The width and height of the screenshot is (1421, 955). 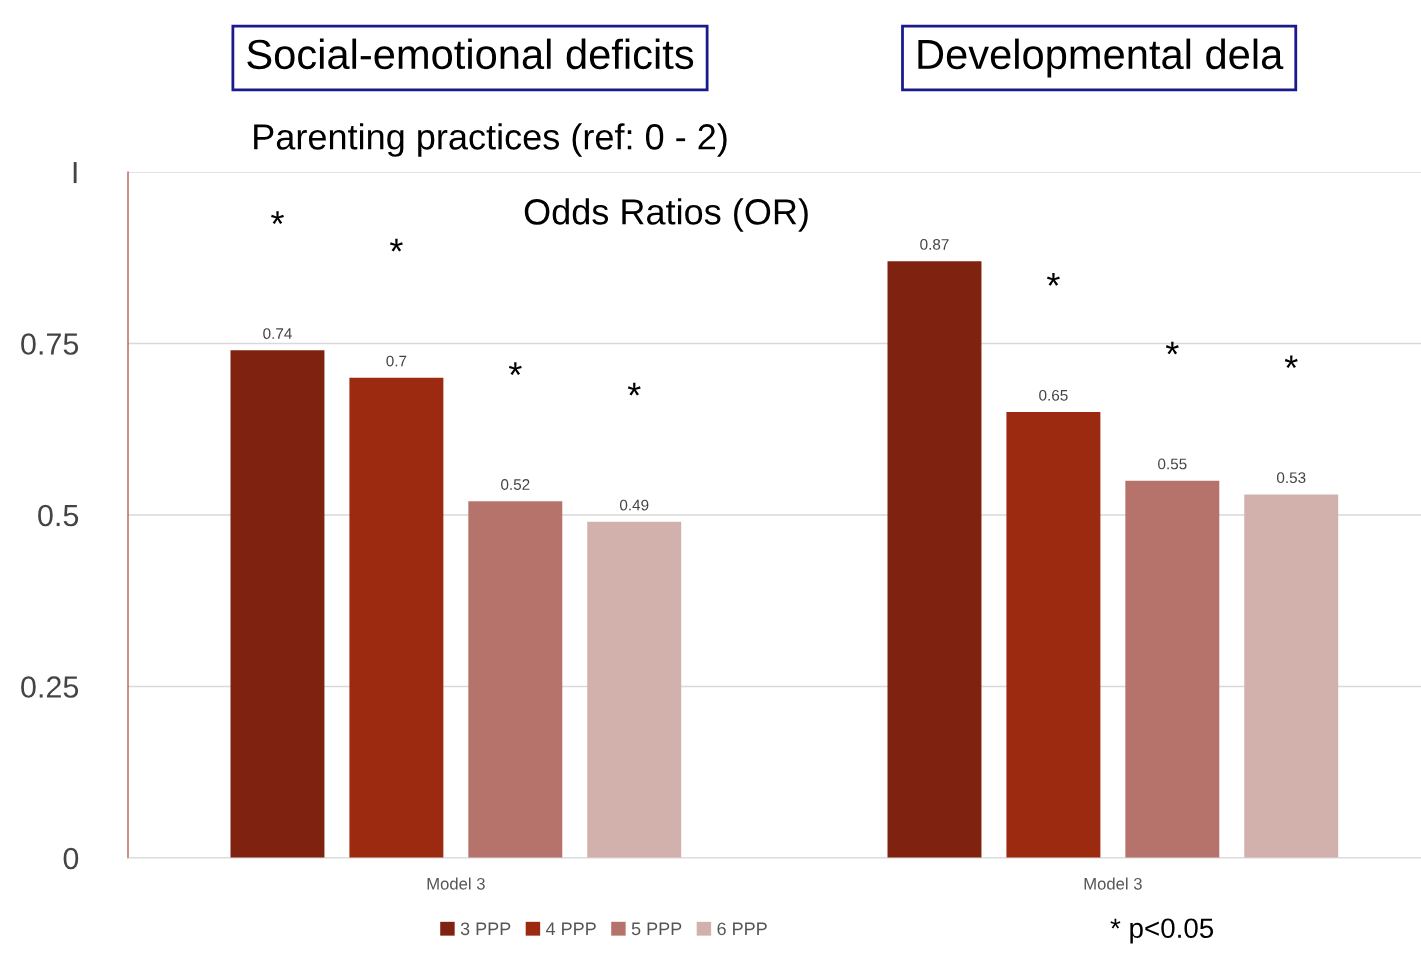 What do you see at coordinates (58, 515) in the screenshot?
I see `y-tick-label: 0.5` at bounding box center [58, 515].